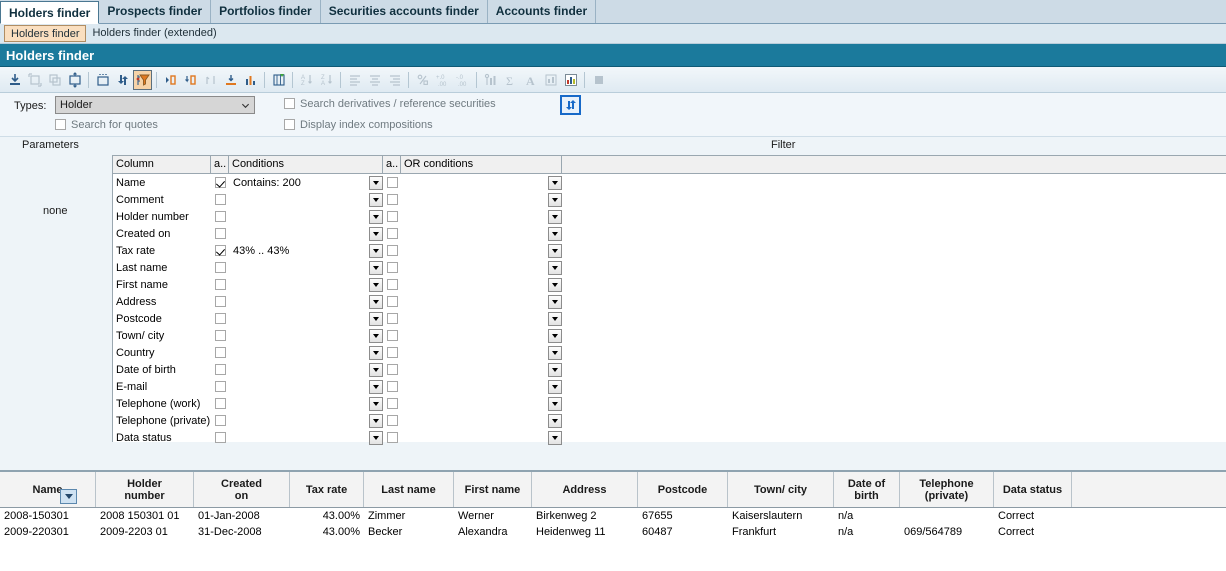 This screenshot has height=571, width=1226. Describe the element at coordinates (669, 403) in the screenshot. I see `filter-row: Telephone (work)` at that location.